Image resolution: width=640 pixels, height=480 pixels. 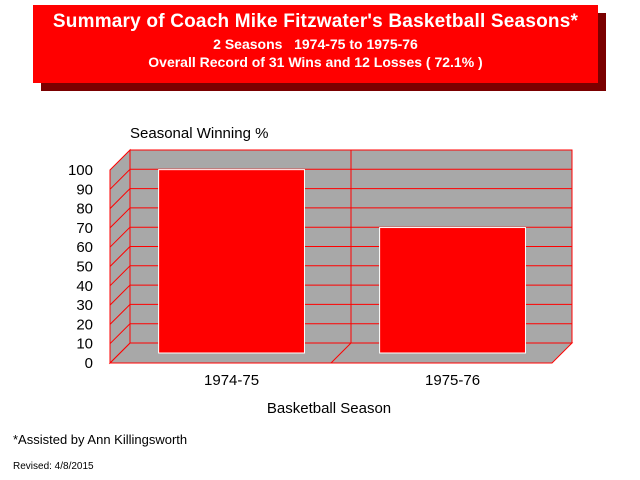 What do you see at coordinates (84, 228) in the screenshot?
I see `y-tick-label: 70` at bounding box center [84, 228].